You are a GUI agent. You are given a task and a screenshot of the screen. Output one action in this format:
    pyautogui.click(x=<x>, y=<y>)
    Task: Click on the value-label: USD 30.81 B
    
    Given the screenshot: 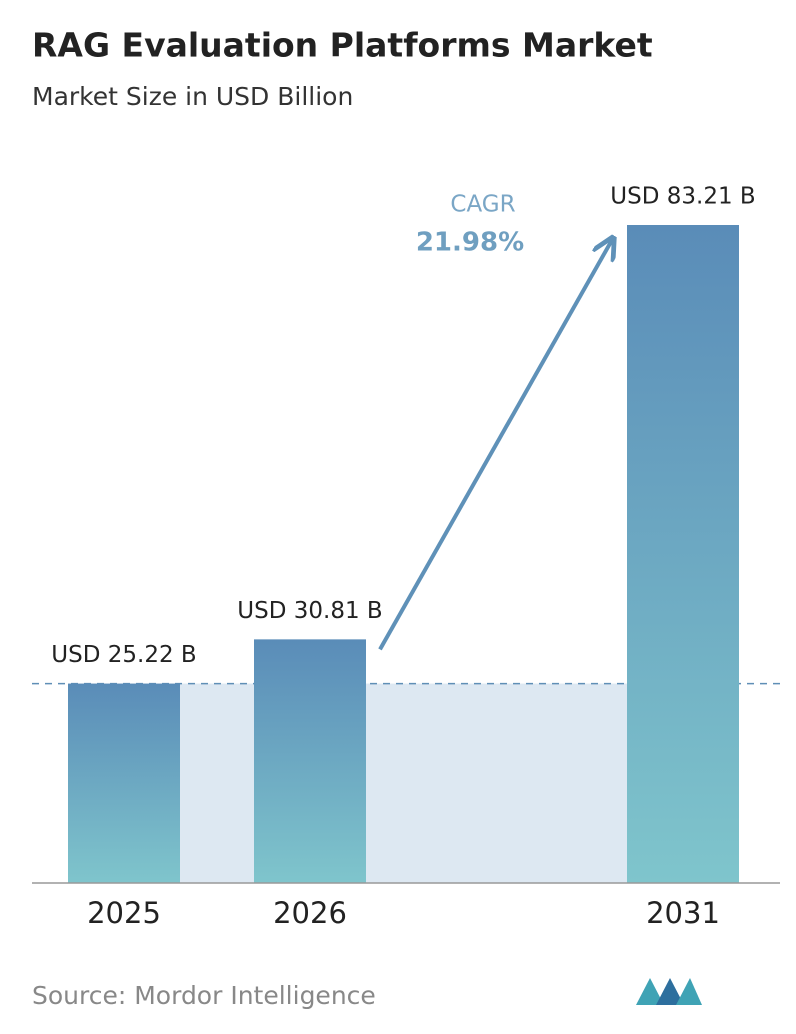 What is the action you would take?
    pyautogui.click(x=309, y=611)
    